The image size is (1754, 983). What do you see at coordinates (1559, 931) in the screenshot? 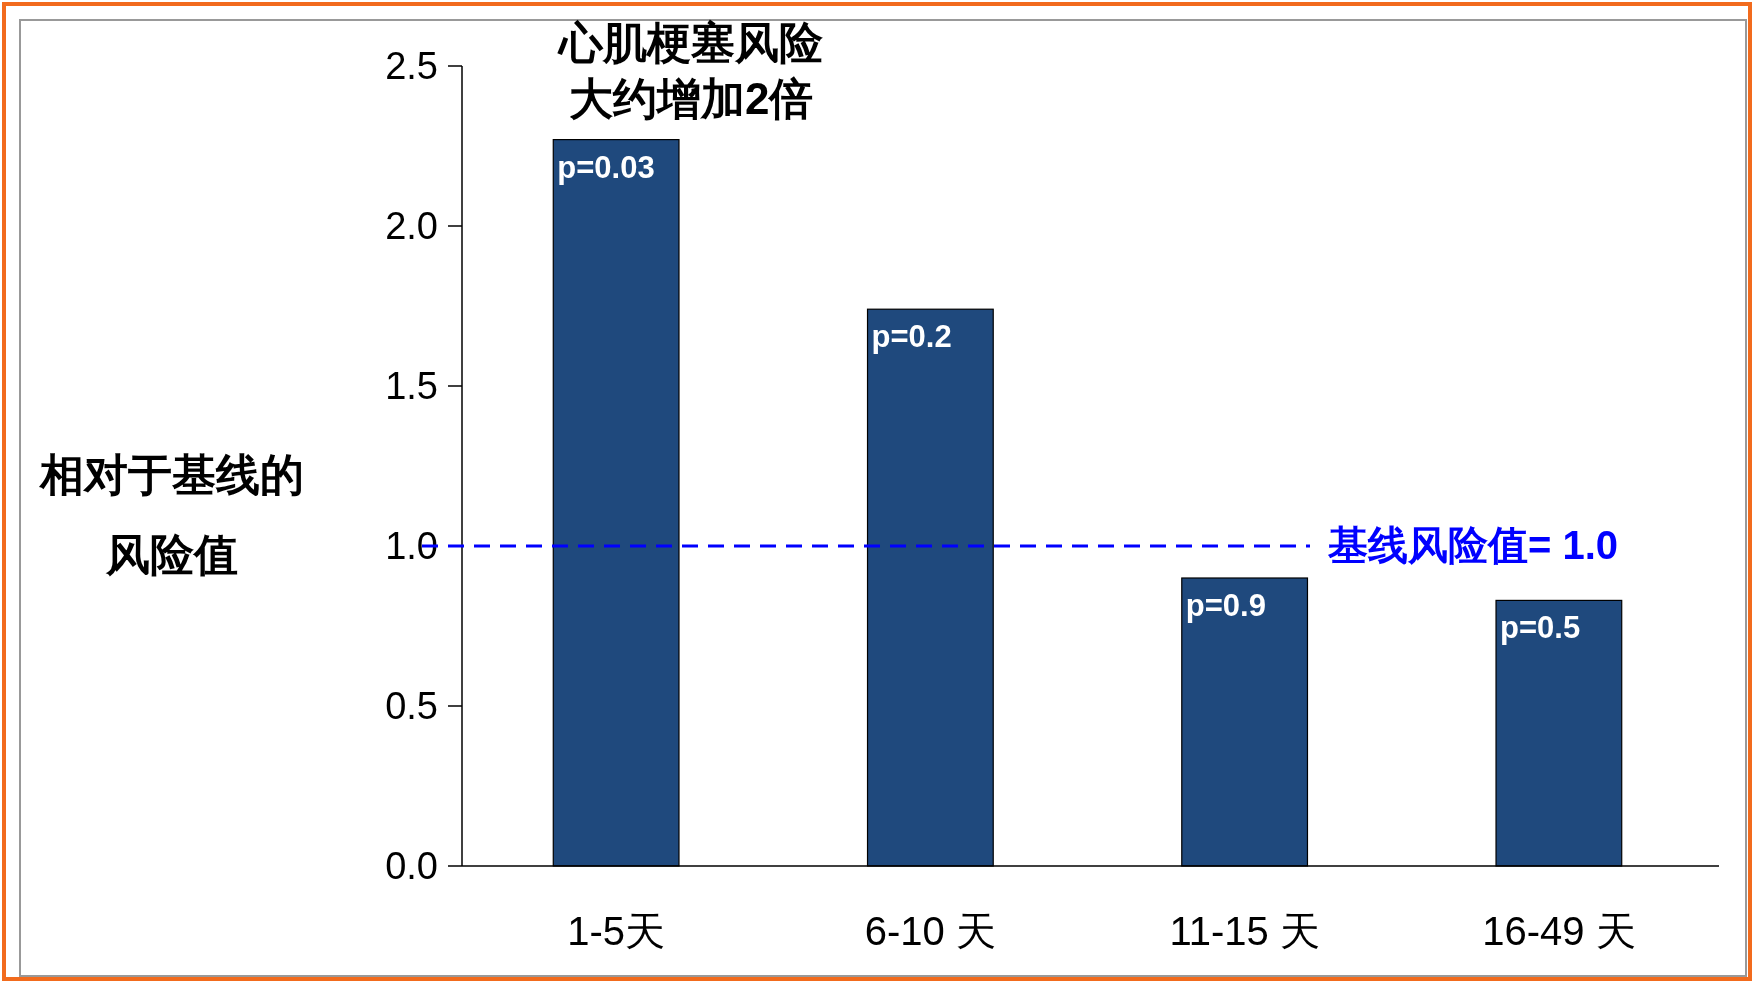
I see `x-tick-label: 16-49 天` at bounding box center [1559, 931].